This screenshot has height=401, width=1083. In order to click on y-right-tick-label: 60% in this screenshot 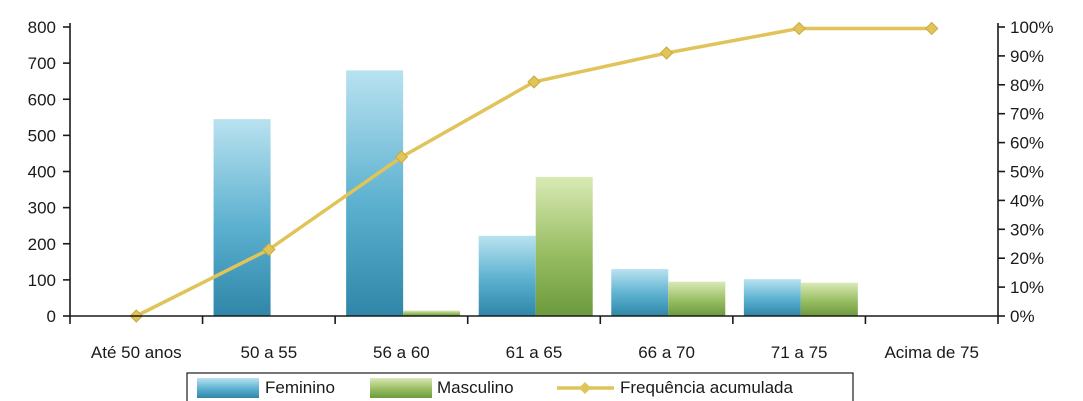, I will do `click(1027, 143)`.